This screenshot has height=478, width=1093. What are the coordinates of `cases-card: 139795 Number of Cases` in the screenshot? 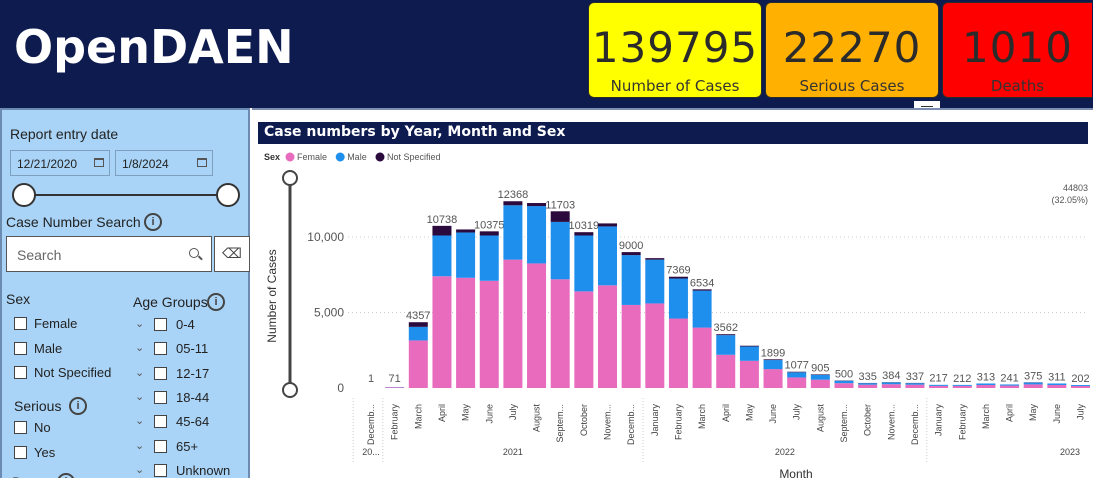 It's located at (675, 50).